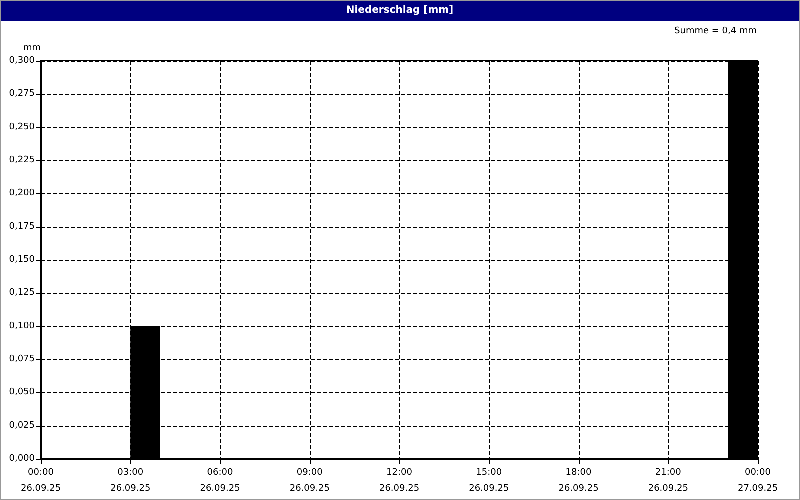 This screenshot has width=800, height=500. What do you see at coordinates (22, 393) in the screenshot?
I see `y-tick-label: 0,050` at bounding box center [22, 393].